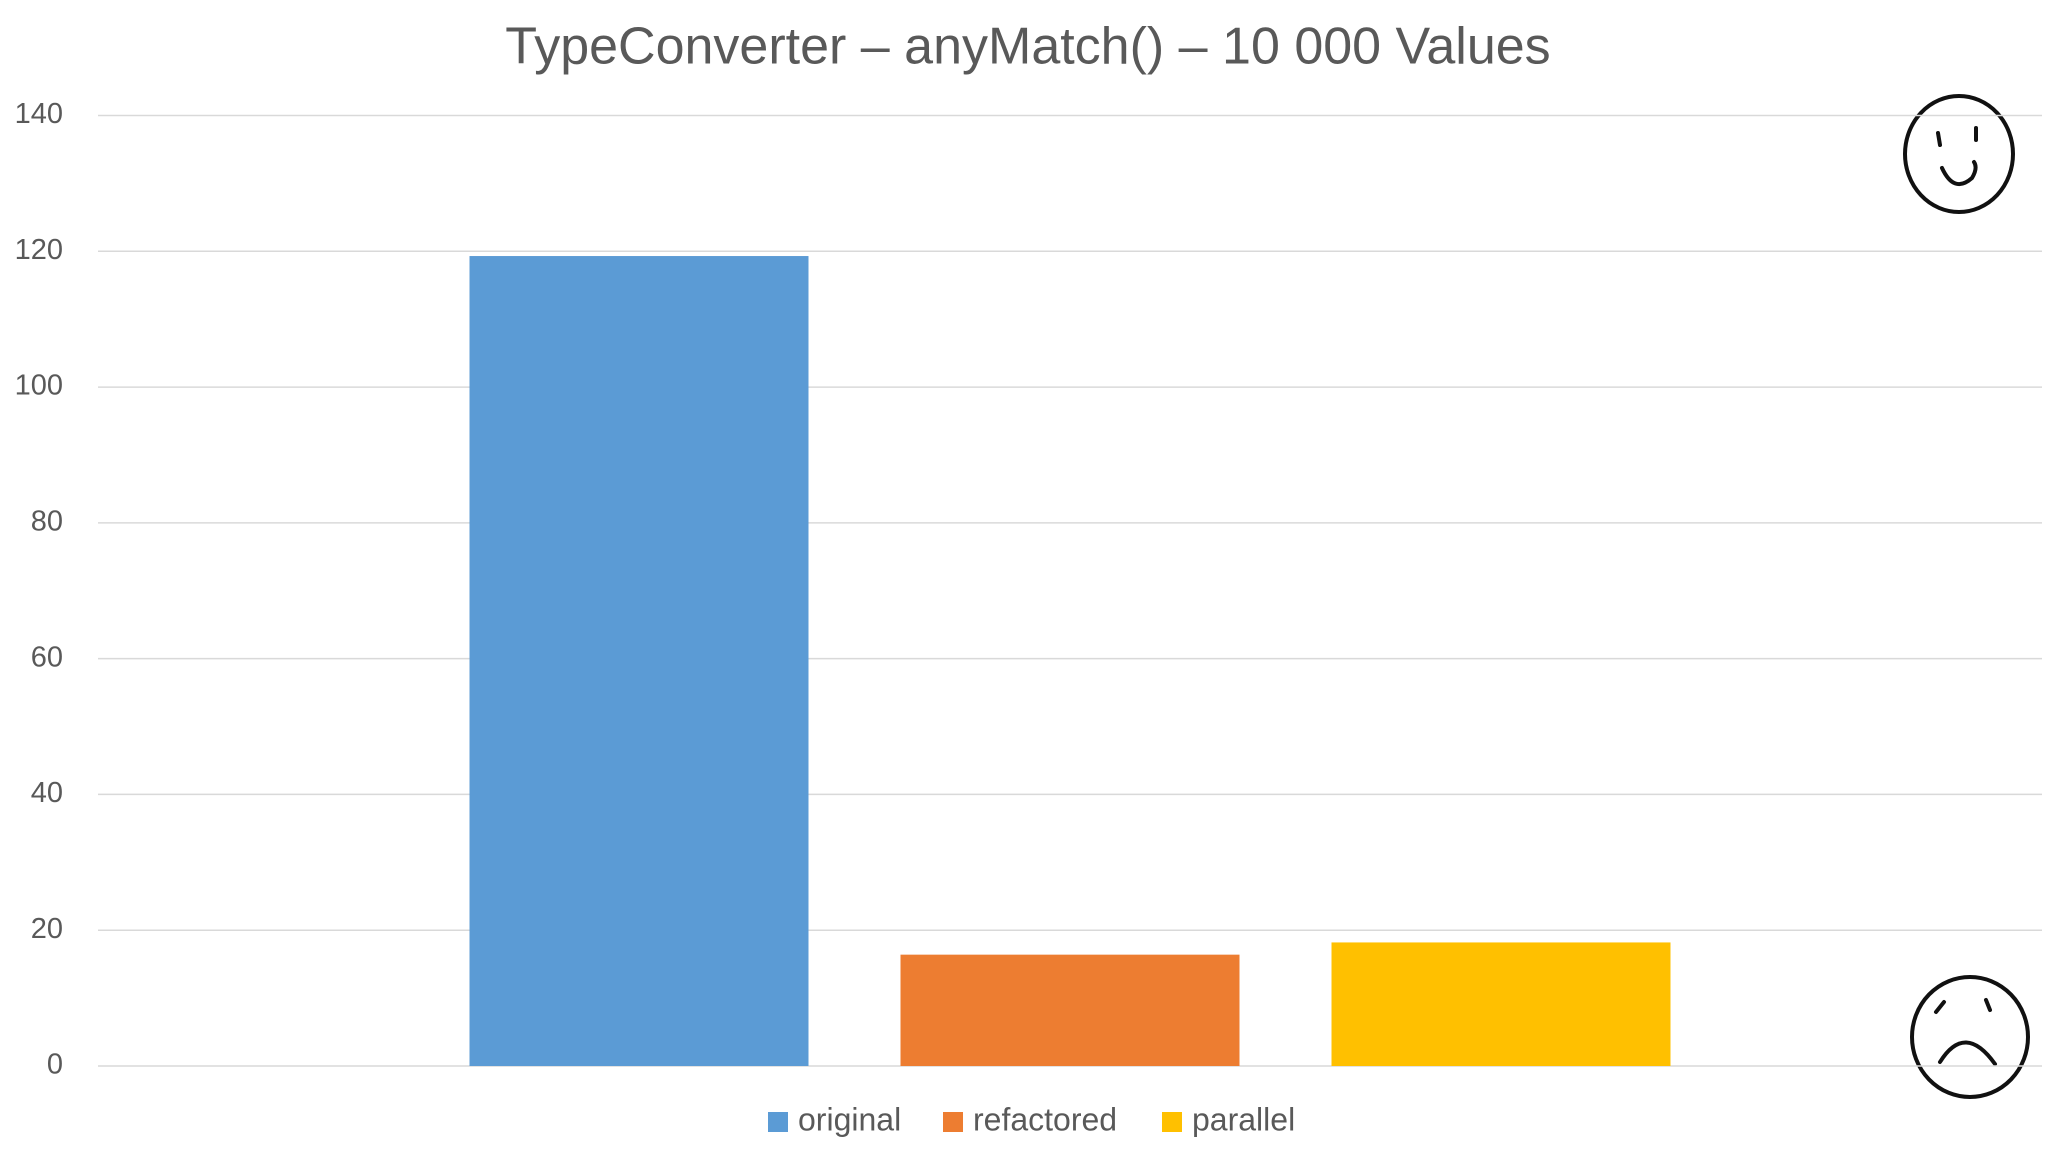 The image size is (2048, 1152). Describe the element at coordinates (39, 386) in the screenshot. I see `y-tick-label: 100` at that location.